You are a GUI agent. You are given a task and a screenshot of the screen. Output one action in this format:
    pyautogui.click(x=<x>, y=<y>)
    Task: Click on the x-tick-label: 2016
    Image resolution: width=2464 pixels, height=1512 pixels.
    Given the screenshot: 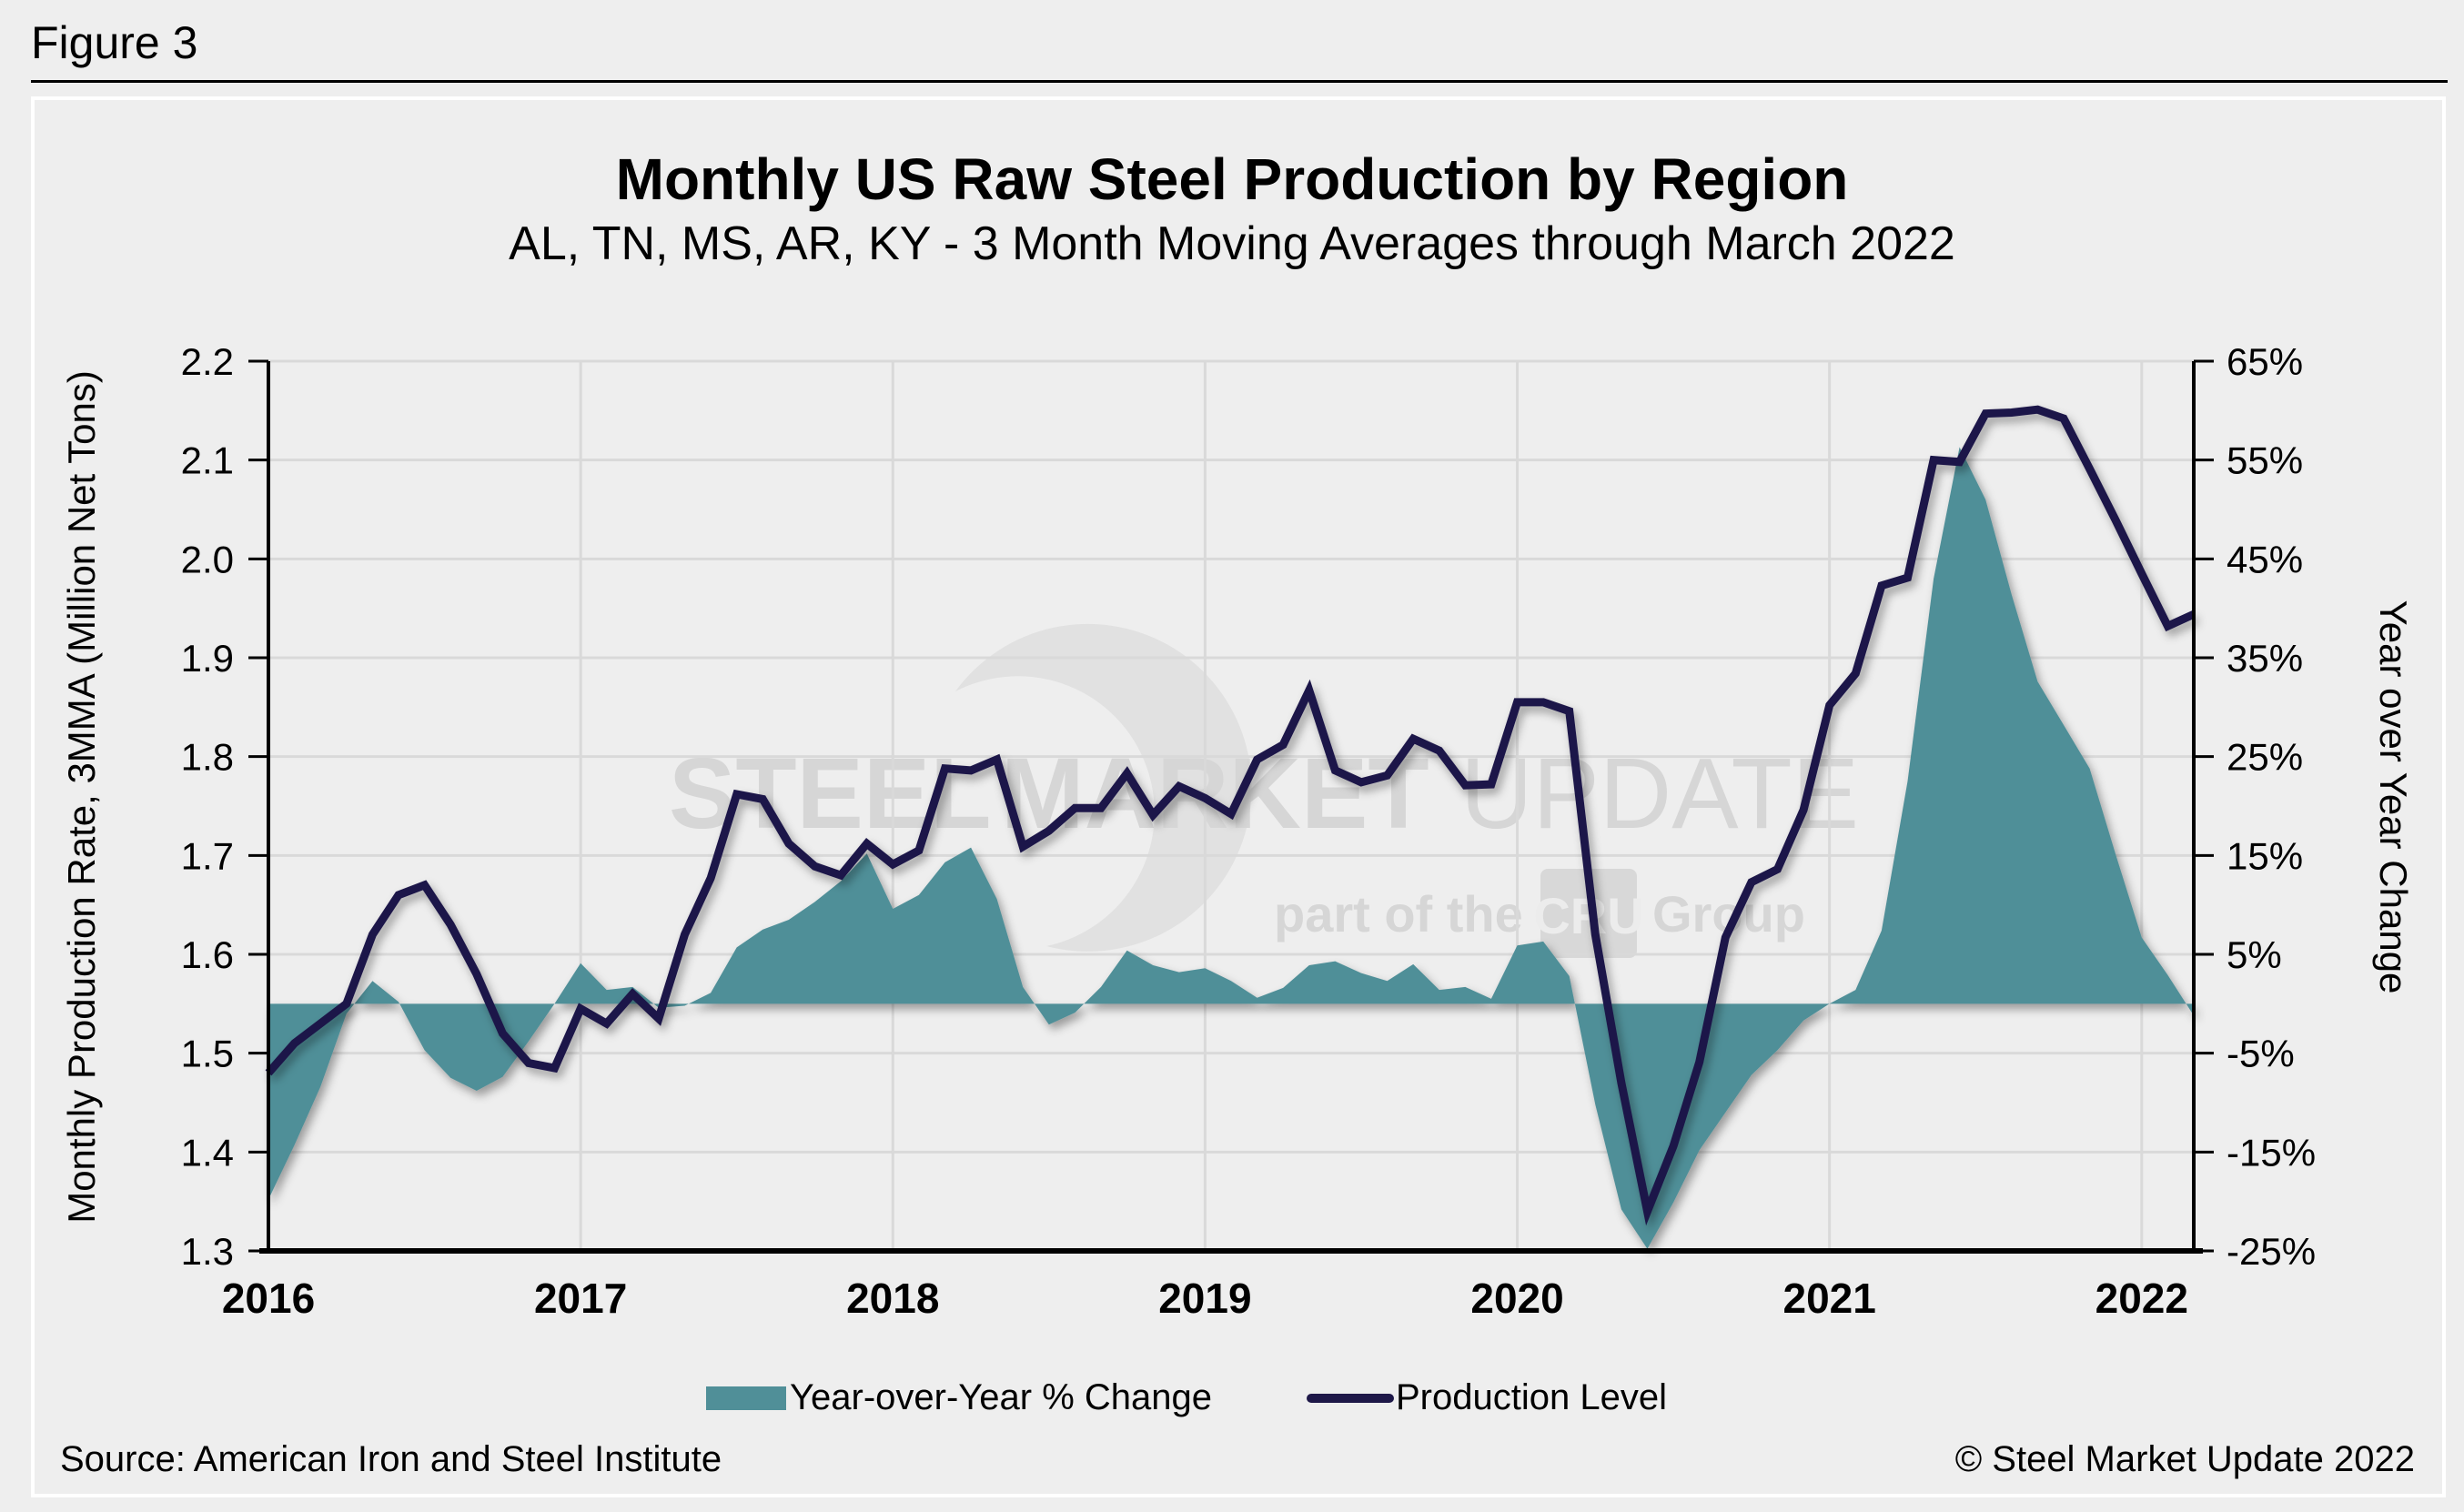 What is the action you would take?
    pyautogui.click(x=269, y=1299)
    